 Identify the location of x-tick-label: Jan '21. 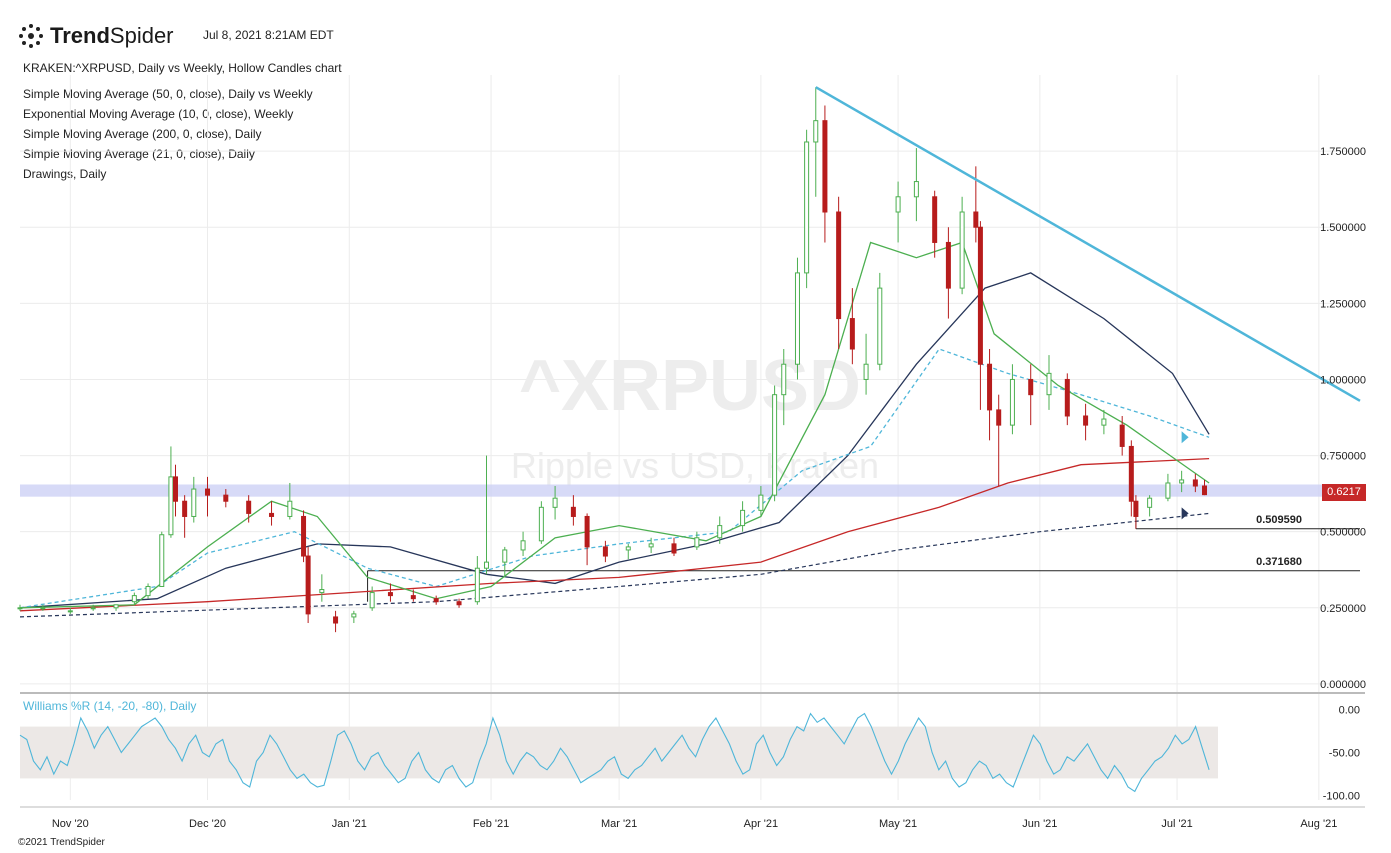
(349, 824).